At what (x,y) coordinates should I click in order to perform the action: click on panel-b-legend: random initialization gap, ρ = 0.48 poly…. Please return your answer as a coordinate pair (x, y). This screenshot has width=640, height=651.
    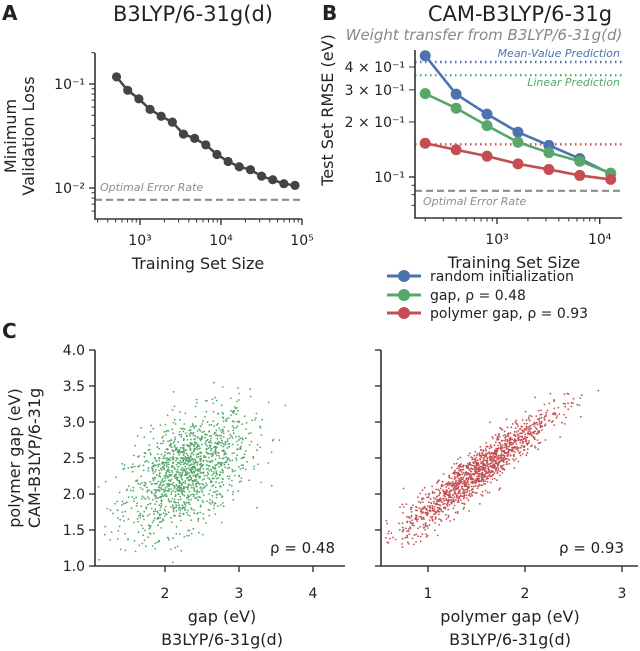
    Looking at the image, I should click on (487, 295).